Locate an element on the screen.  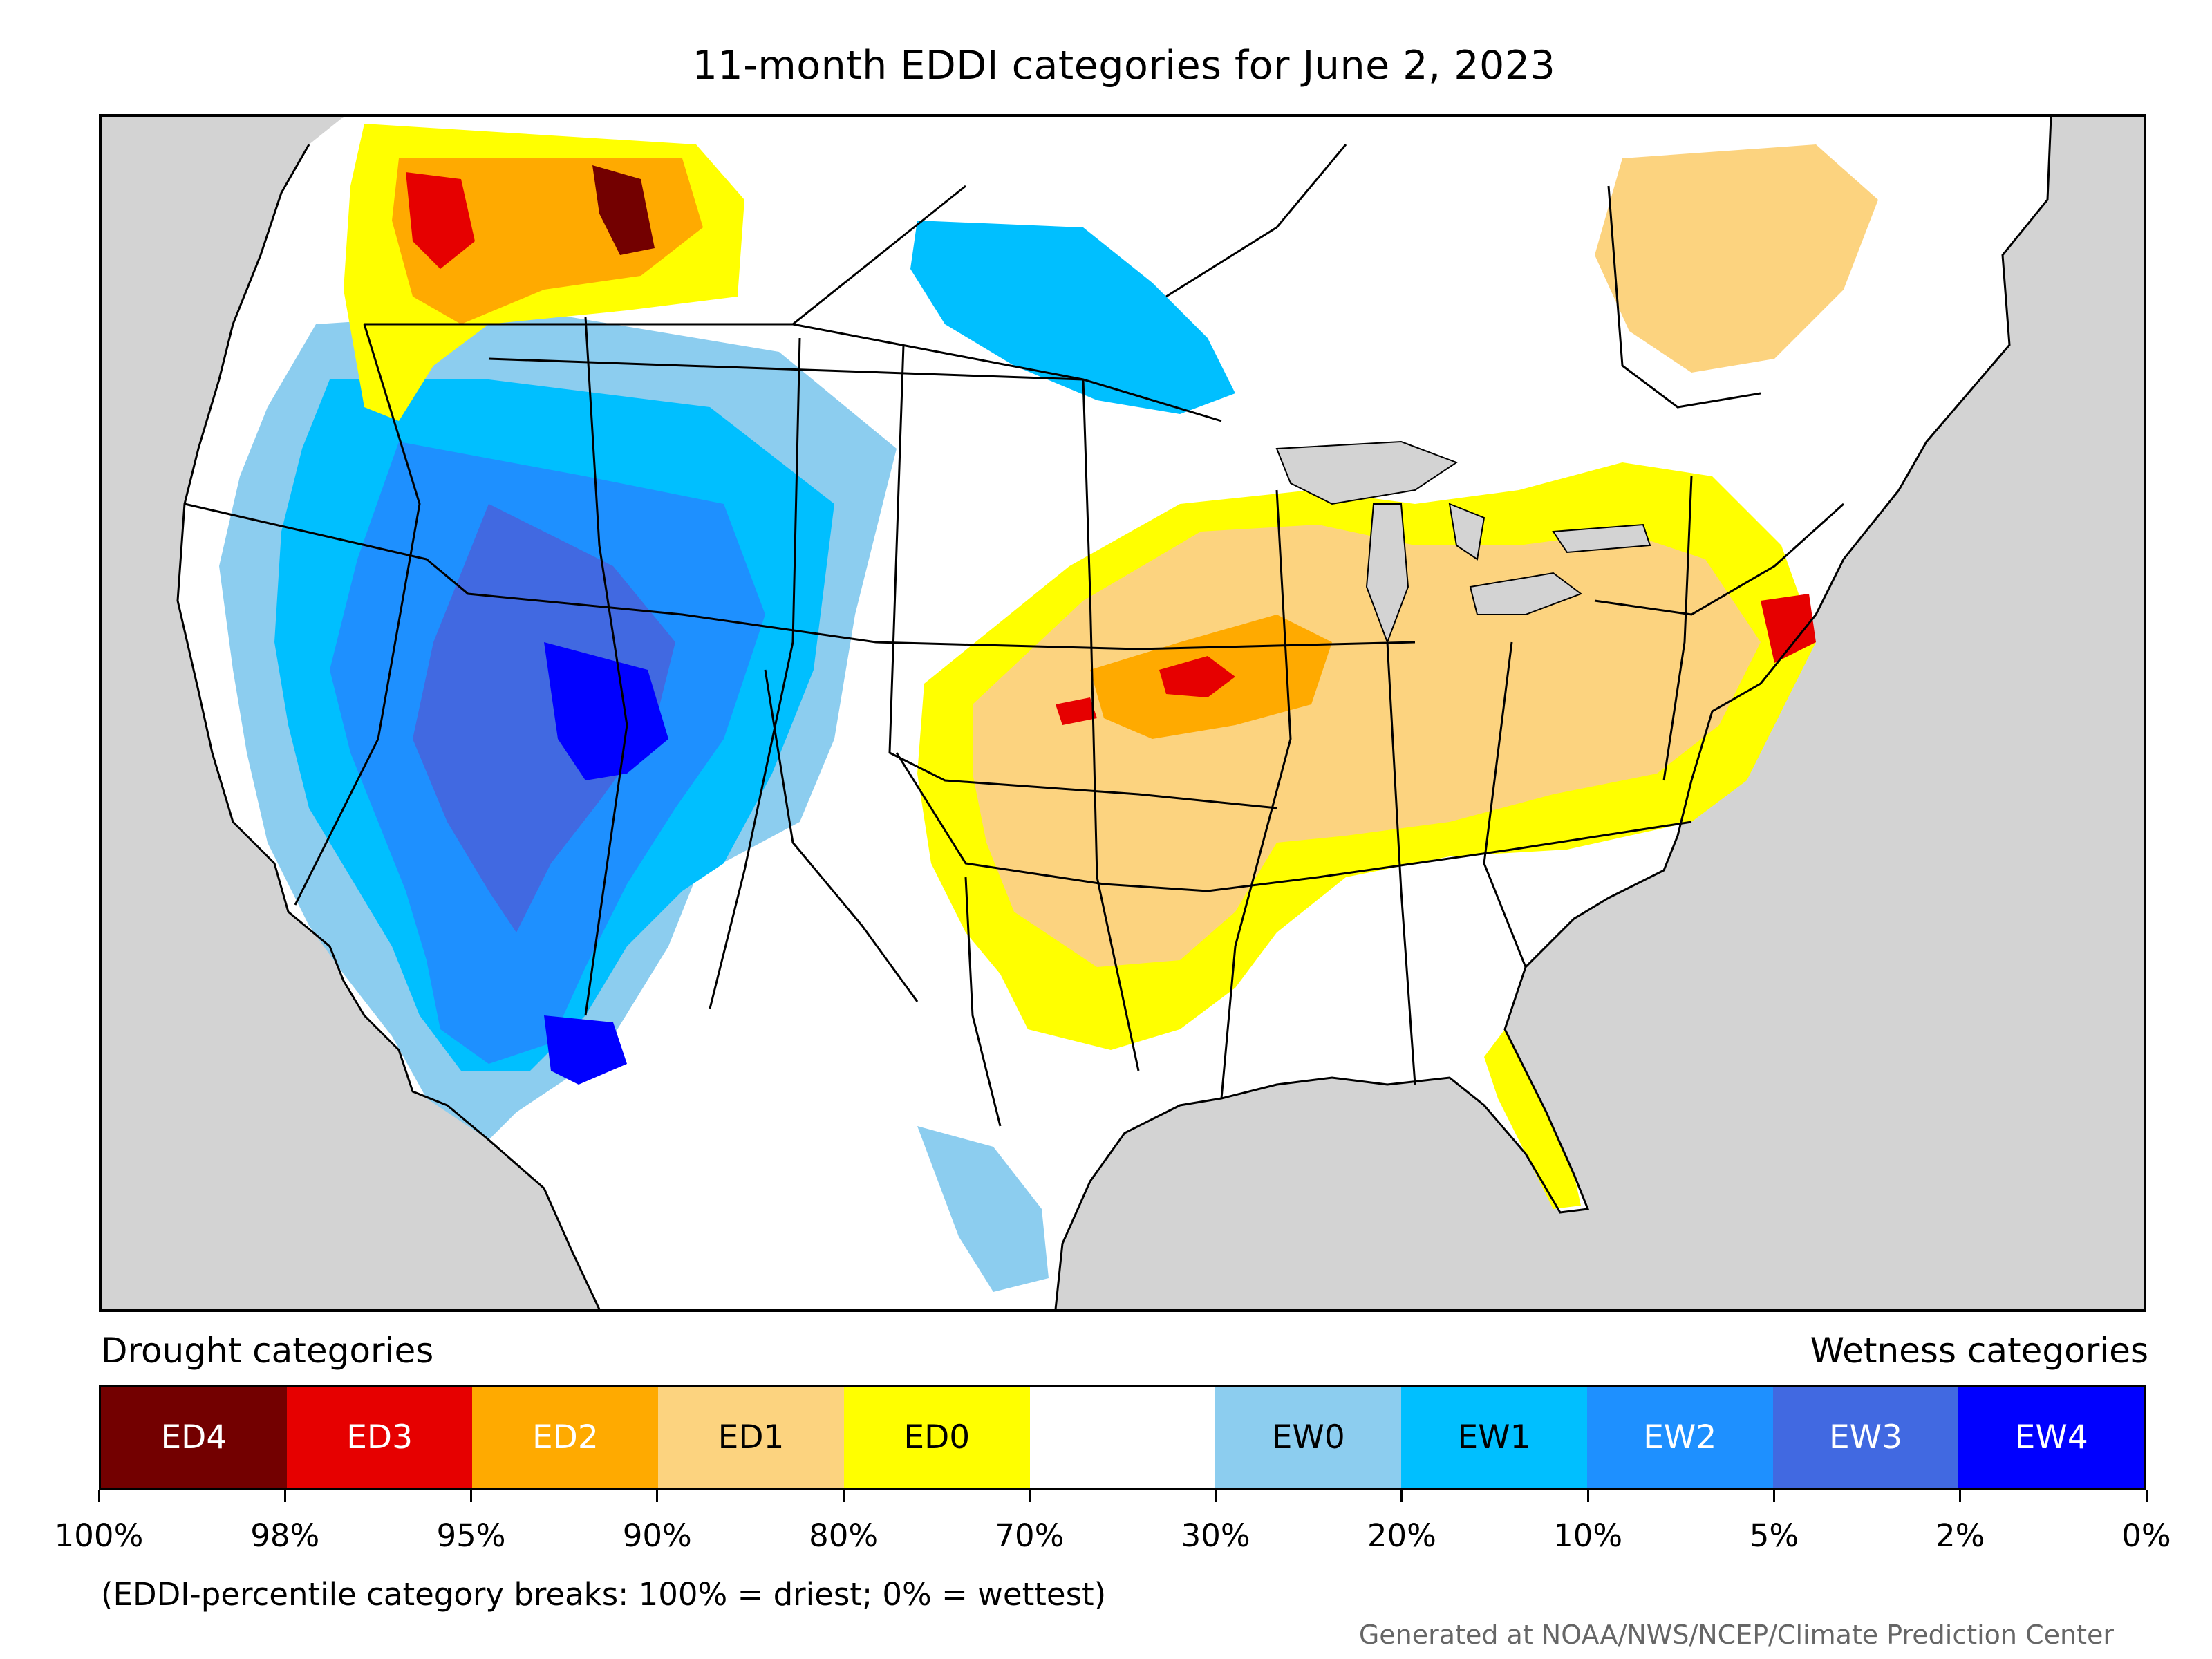
colorbar-tick-label: 100% is located at coordinates (99, 1535).